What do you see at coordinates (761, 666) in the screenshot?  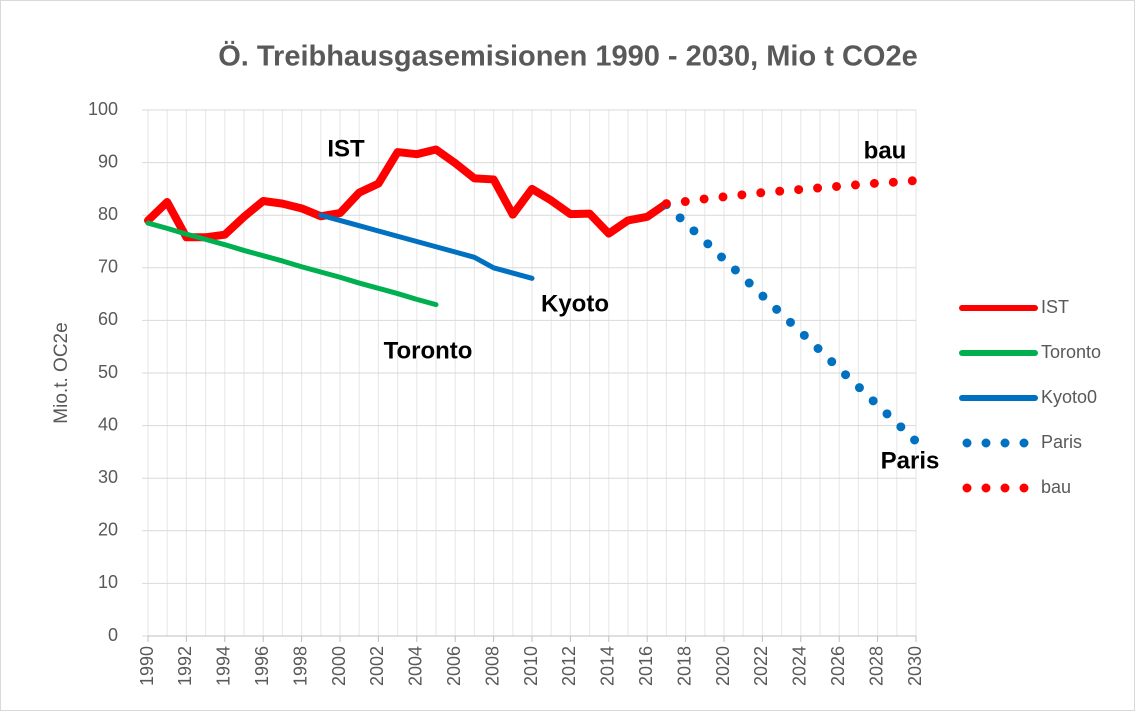 I see `x-tick-label: 2022` at bounding box center [761, 666].